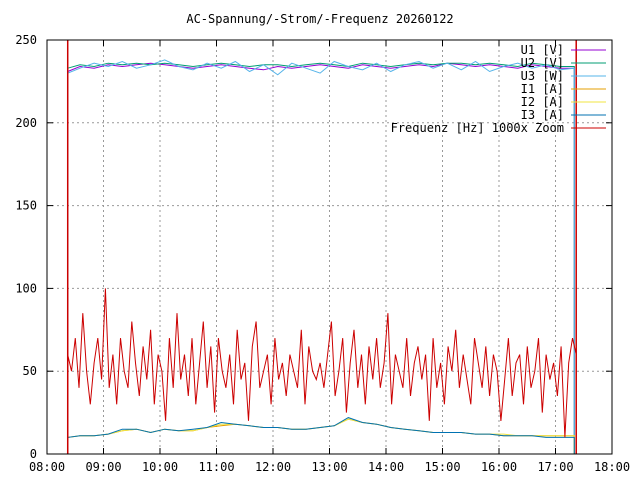  I want to click on x-tick-label: 12:00, so click(273, 467).